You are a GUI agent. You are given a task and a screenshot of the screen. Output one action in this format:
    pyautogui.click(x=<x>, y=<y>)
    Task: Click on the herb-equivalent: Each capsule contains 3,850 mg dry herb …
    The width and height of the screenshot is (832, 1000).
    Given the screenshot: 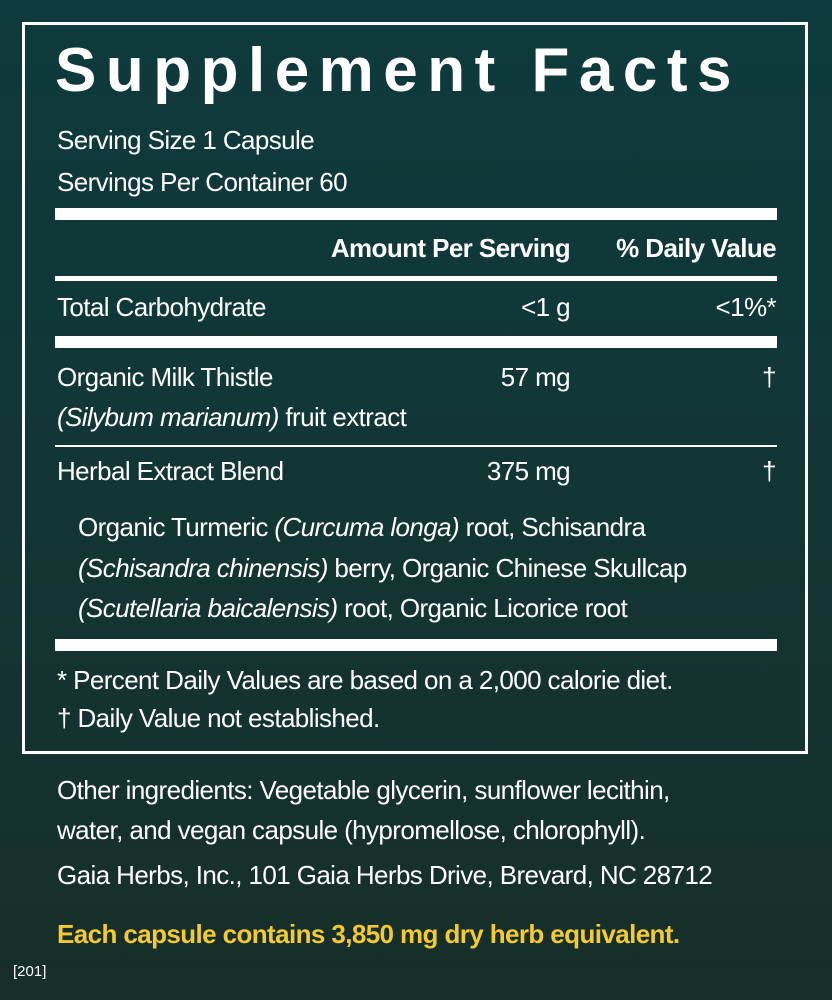 What is the action you would take?
    pyautogui.click(x=368, y=934)
    